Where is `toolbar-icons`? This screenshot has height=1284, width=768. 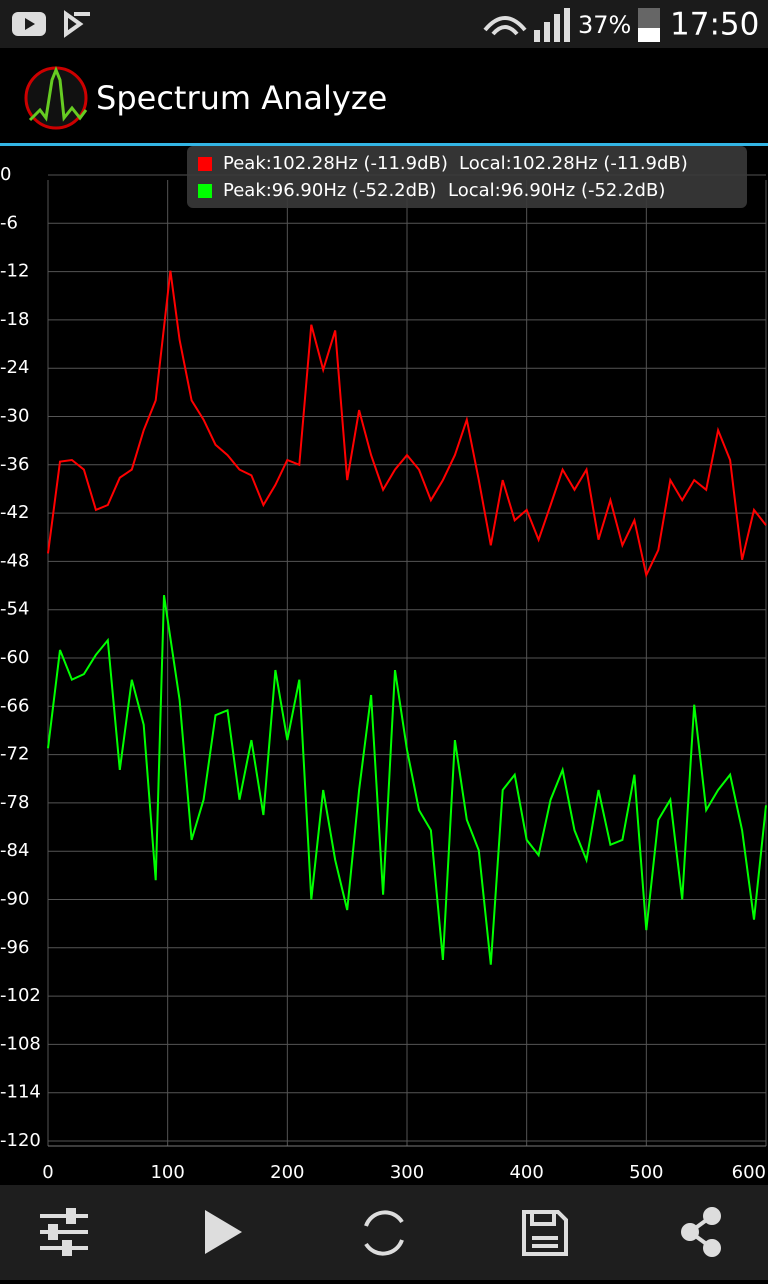 toolbar-icons is located at coordinates (380, 1232).